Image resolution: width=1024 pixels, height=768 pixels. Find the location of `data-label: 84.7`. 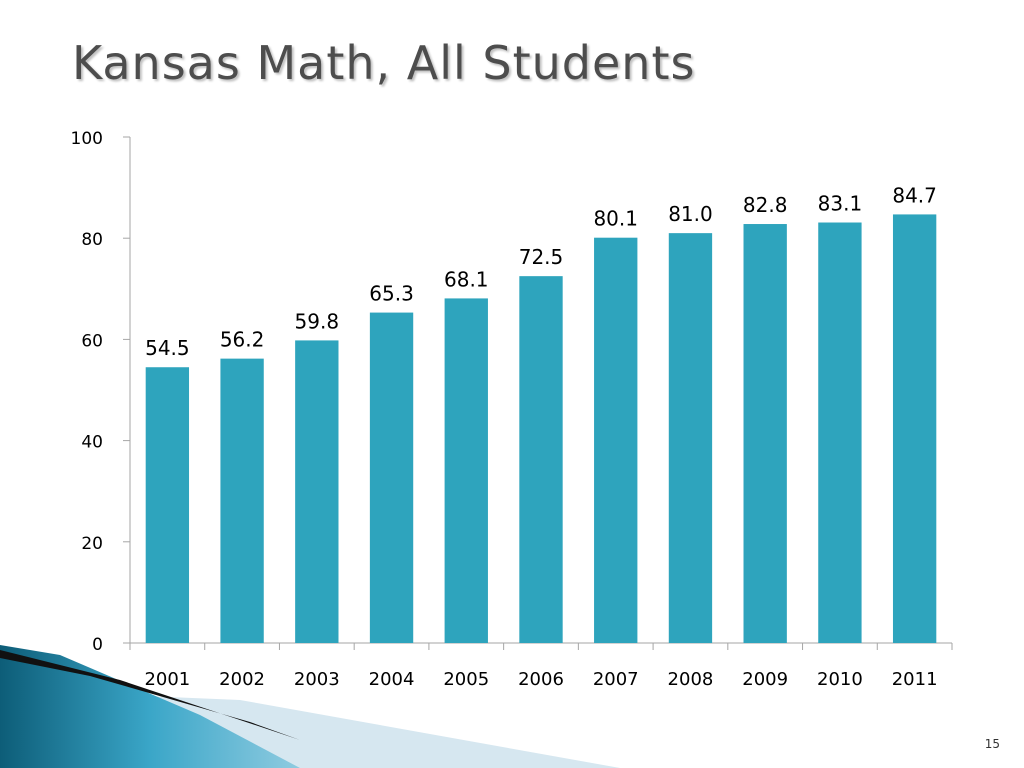

data-label: 84.7 is located at coordinates (914, 195).